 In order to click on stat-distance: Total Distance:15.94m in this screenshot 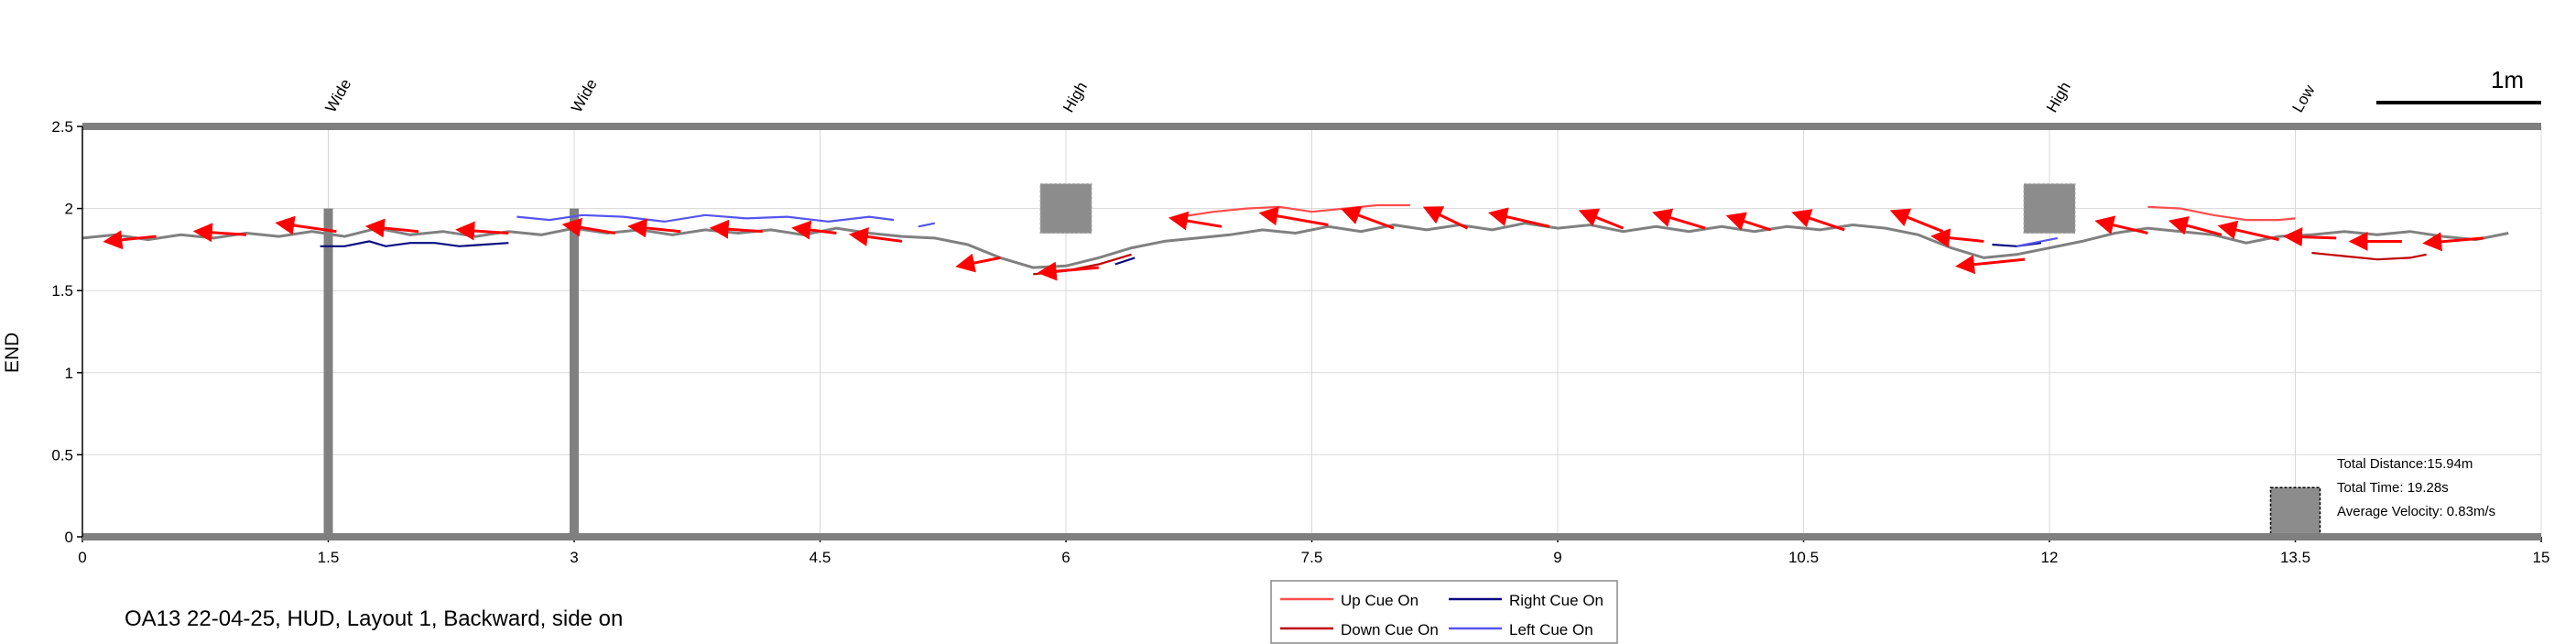, I will do `click(2405, 464)`.